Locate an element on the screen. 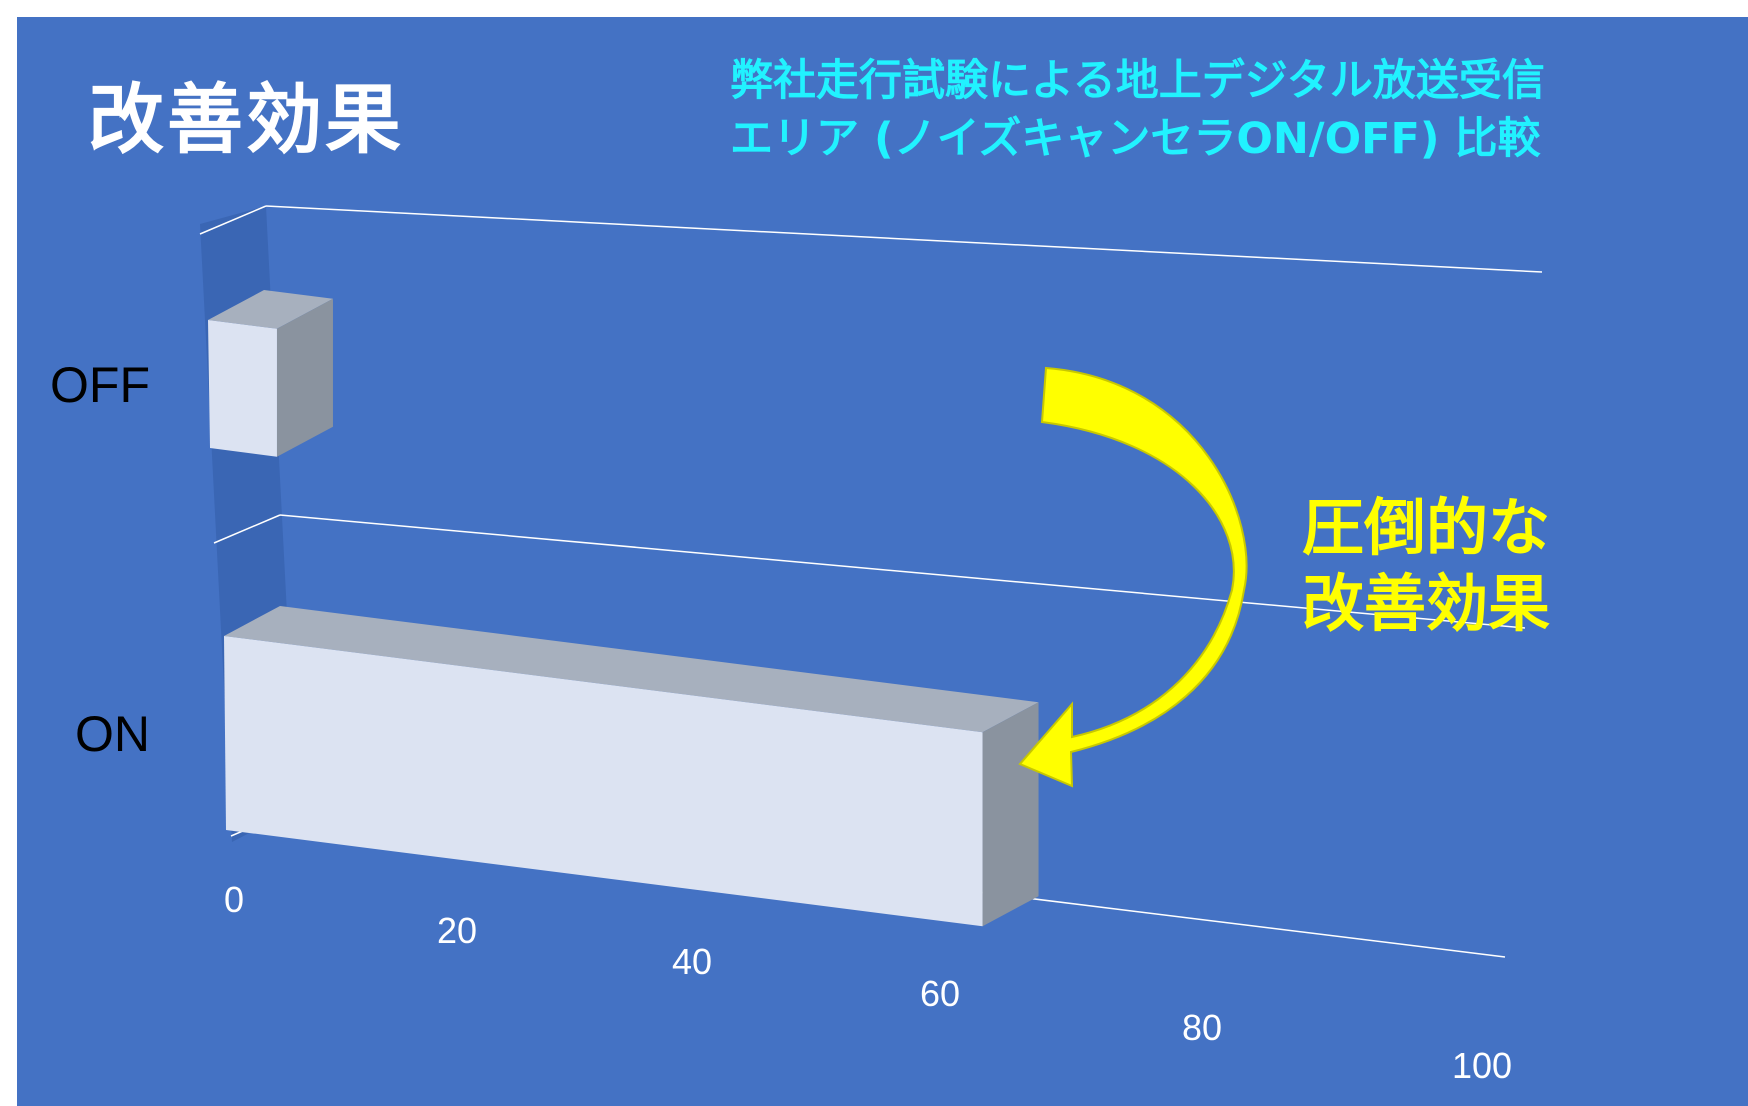 This screenshot has width=1748, height=1106. x-tick-label: 80 is located at coordinates (1202, 1027).